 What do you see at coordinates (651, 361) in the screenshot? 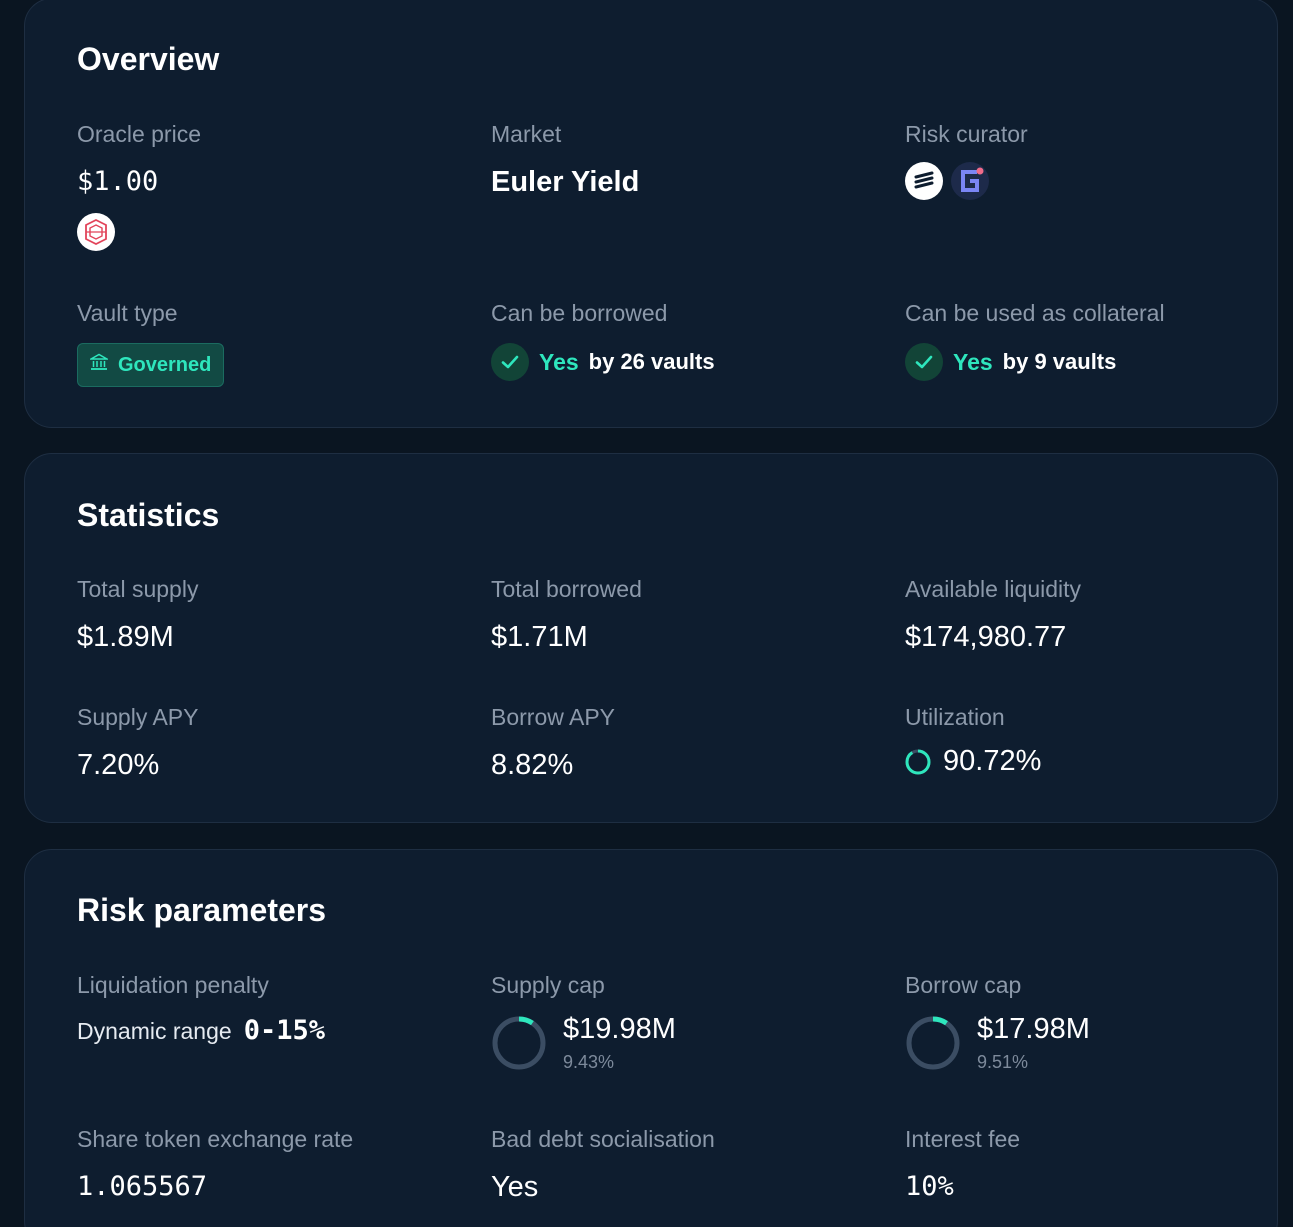
I see `can-be-borrowed-detail: by 26 vaults` at bounding box center [651, 361].